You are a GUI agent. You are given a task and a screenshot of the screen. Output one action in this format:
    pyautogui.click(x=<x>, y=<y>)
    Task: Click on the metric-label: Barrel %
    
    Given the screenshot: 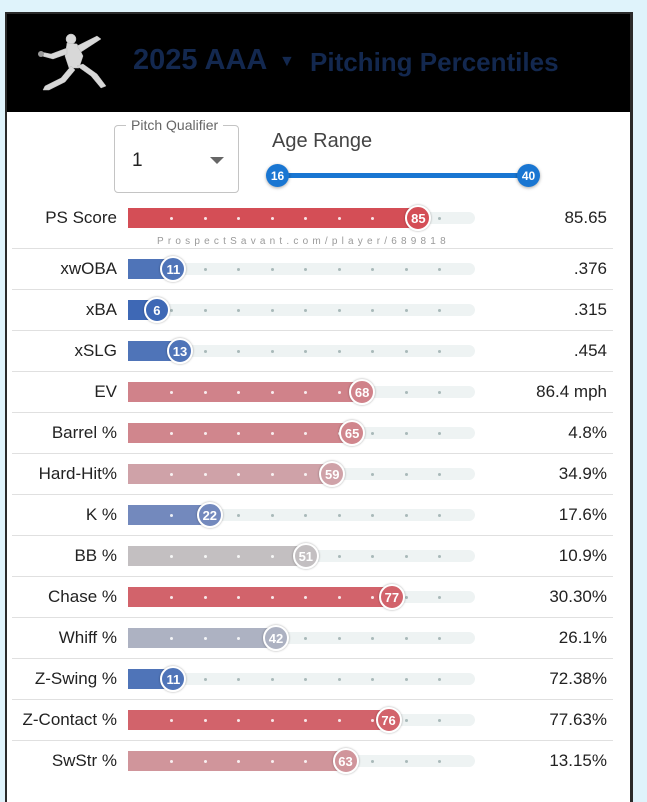 What is the action you would take?
    pyautogui.click(x=84, y=432)
    